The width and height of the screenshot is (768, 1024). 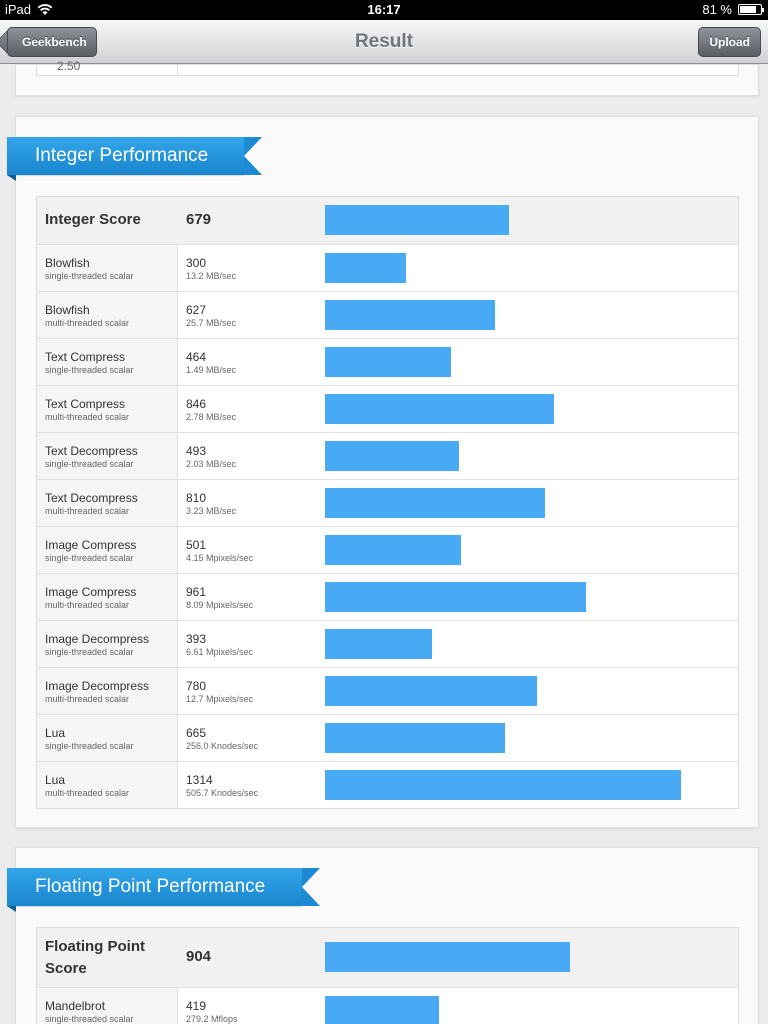 I want to click on benchmark-rate: 2.78 MB/sec, so click(x=211, y=417).